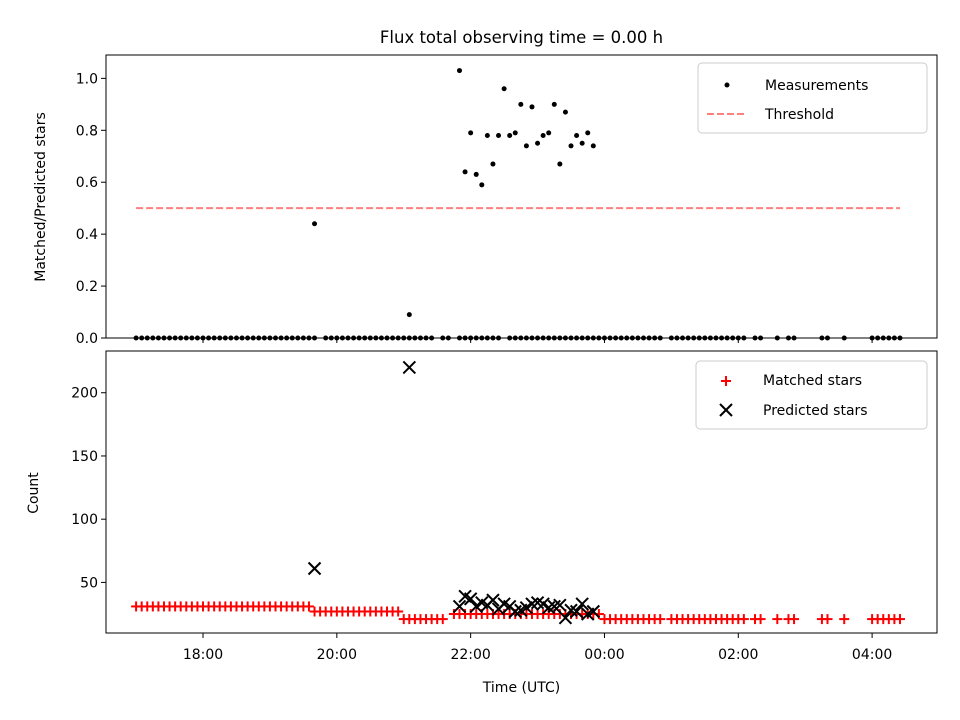 The width and height of the screenshot is (960, 720). I want to click on bottom-legend-box, so click(811, 395).